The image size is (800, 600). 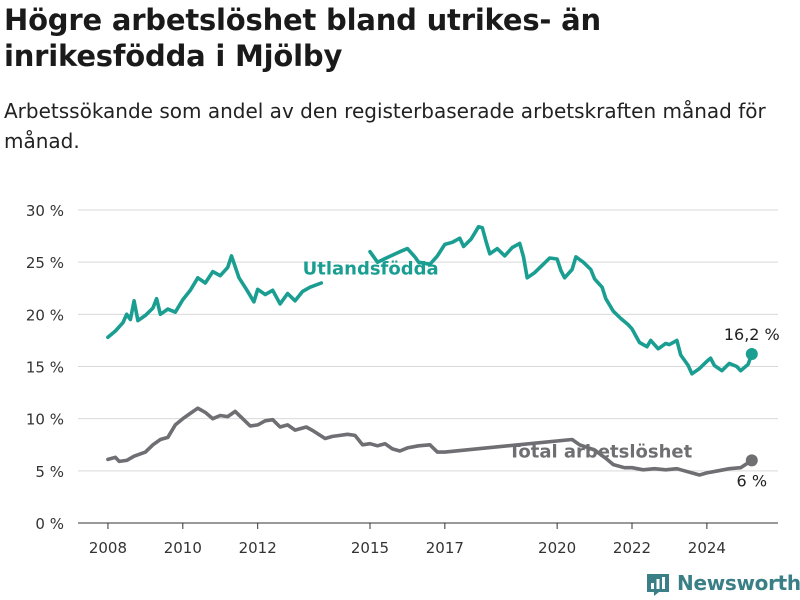 I want to click on x-tick-label: 2020, so click(x=557, y=548).